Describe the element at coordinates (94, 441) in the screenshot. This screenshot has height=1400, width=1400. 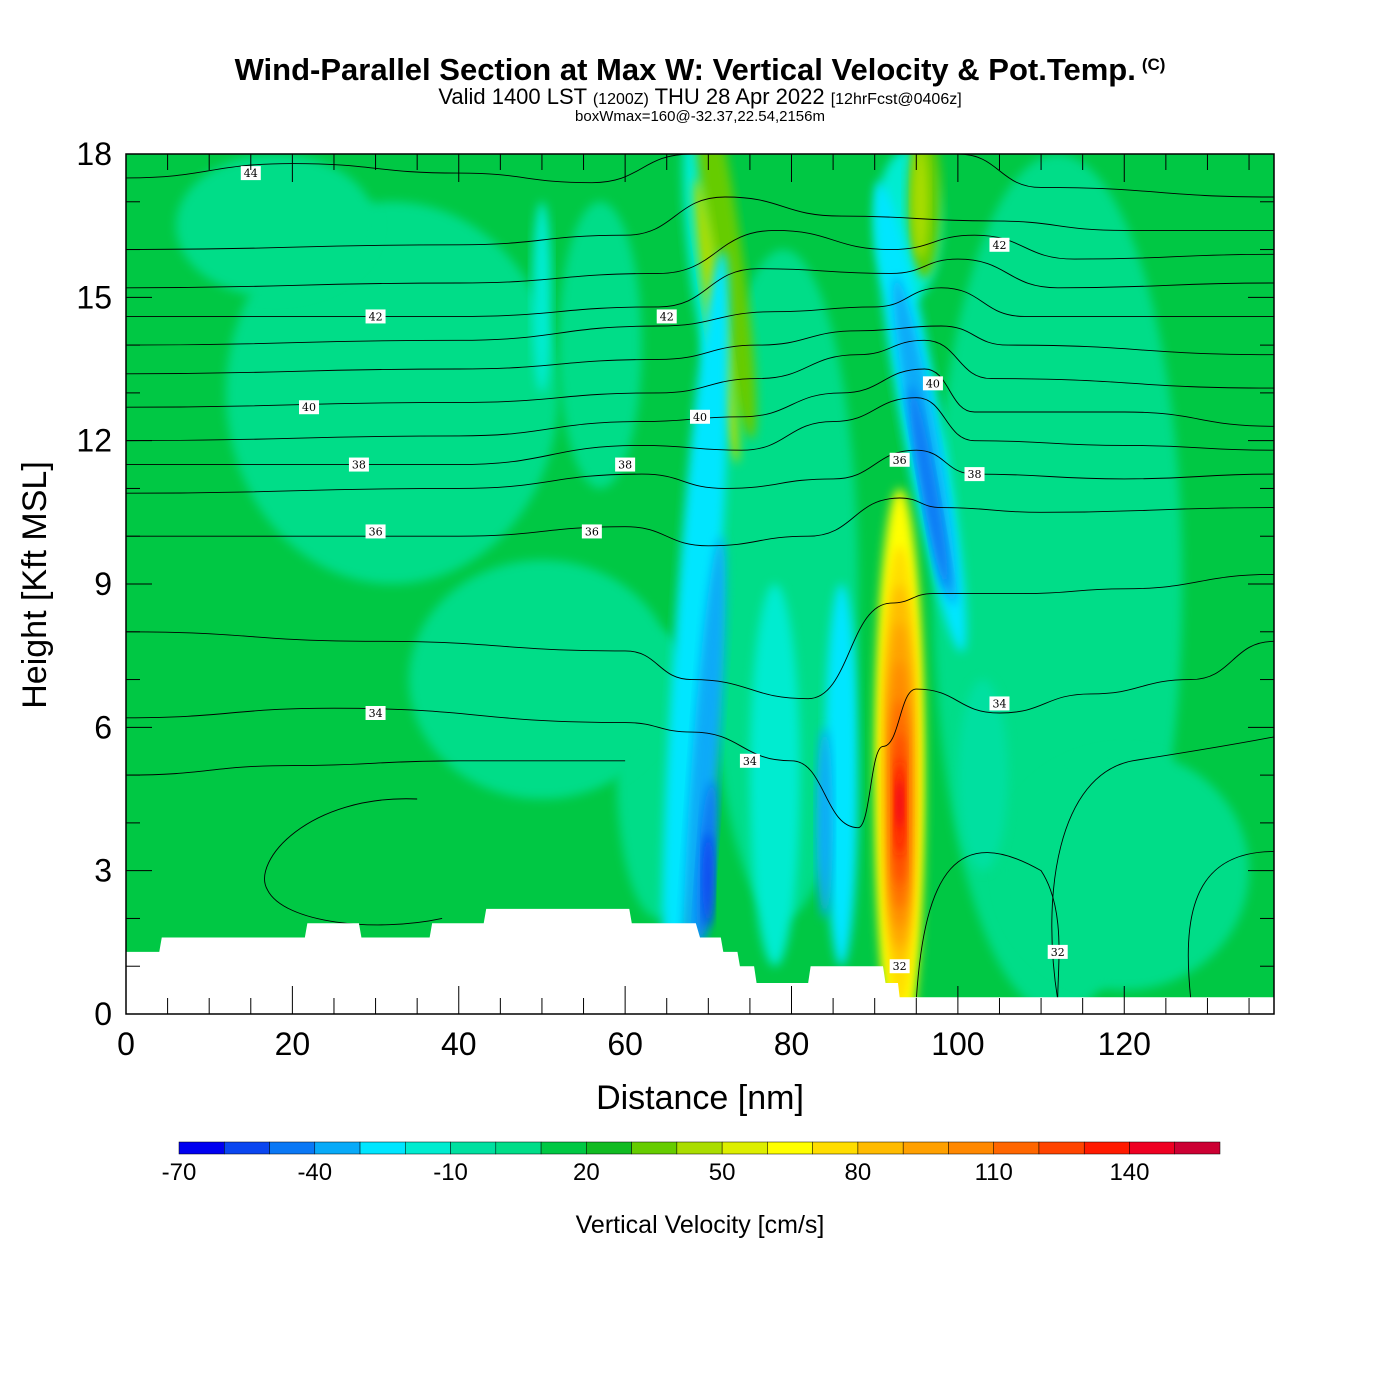
I see `y-tick-label: 12` at that location.